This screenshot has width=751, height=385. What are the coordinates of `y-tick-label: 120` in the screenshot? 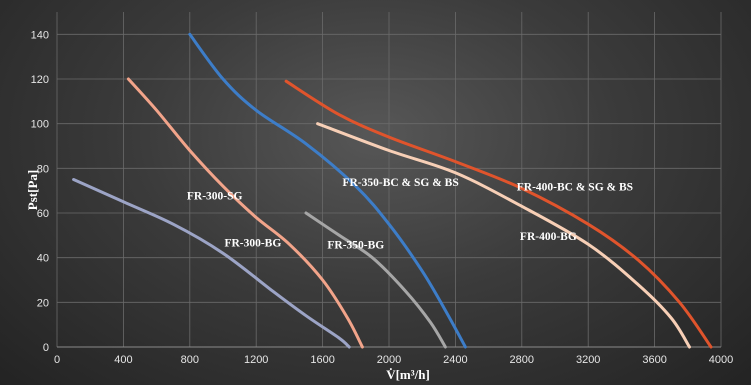 It's located at (40, 80).